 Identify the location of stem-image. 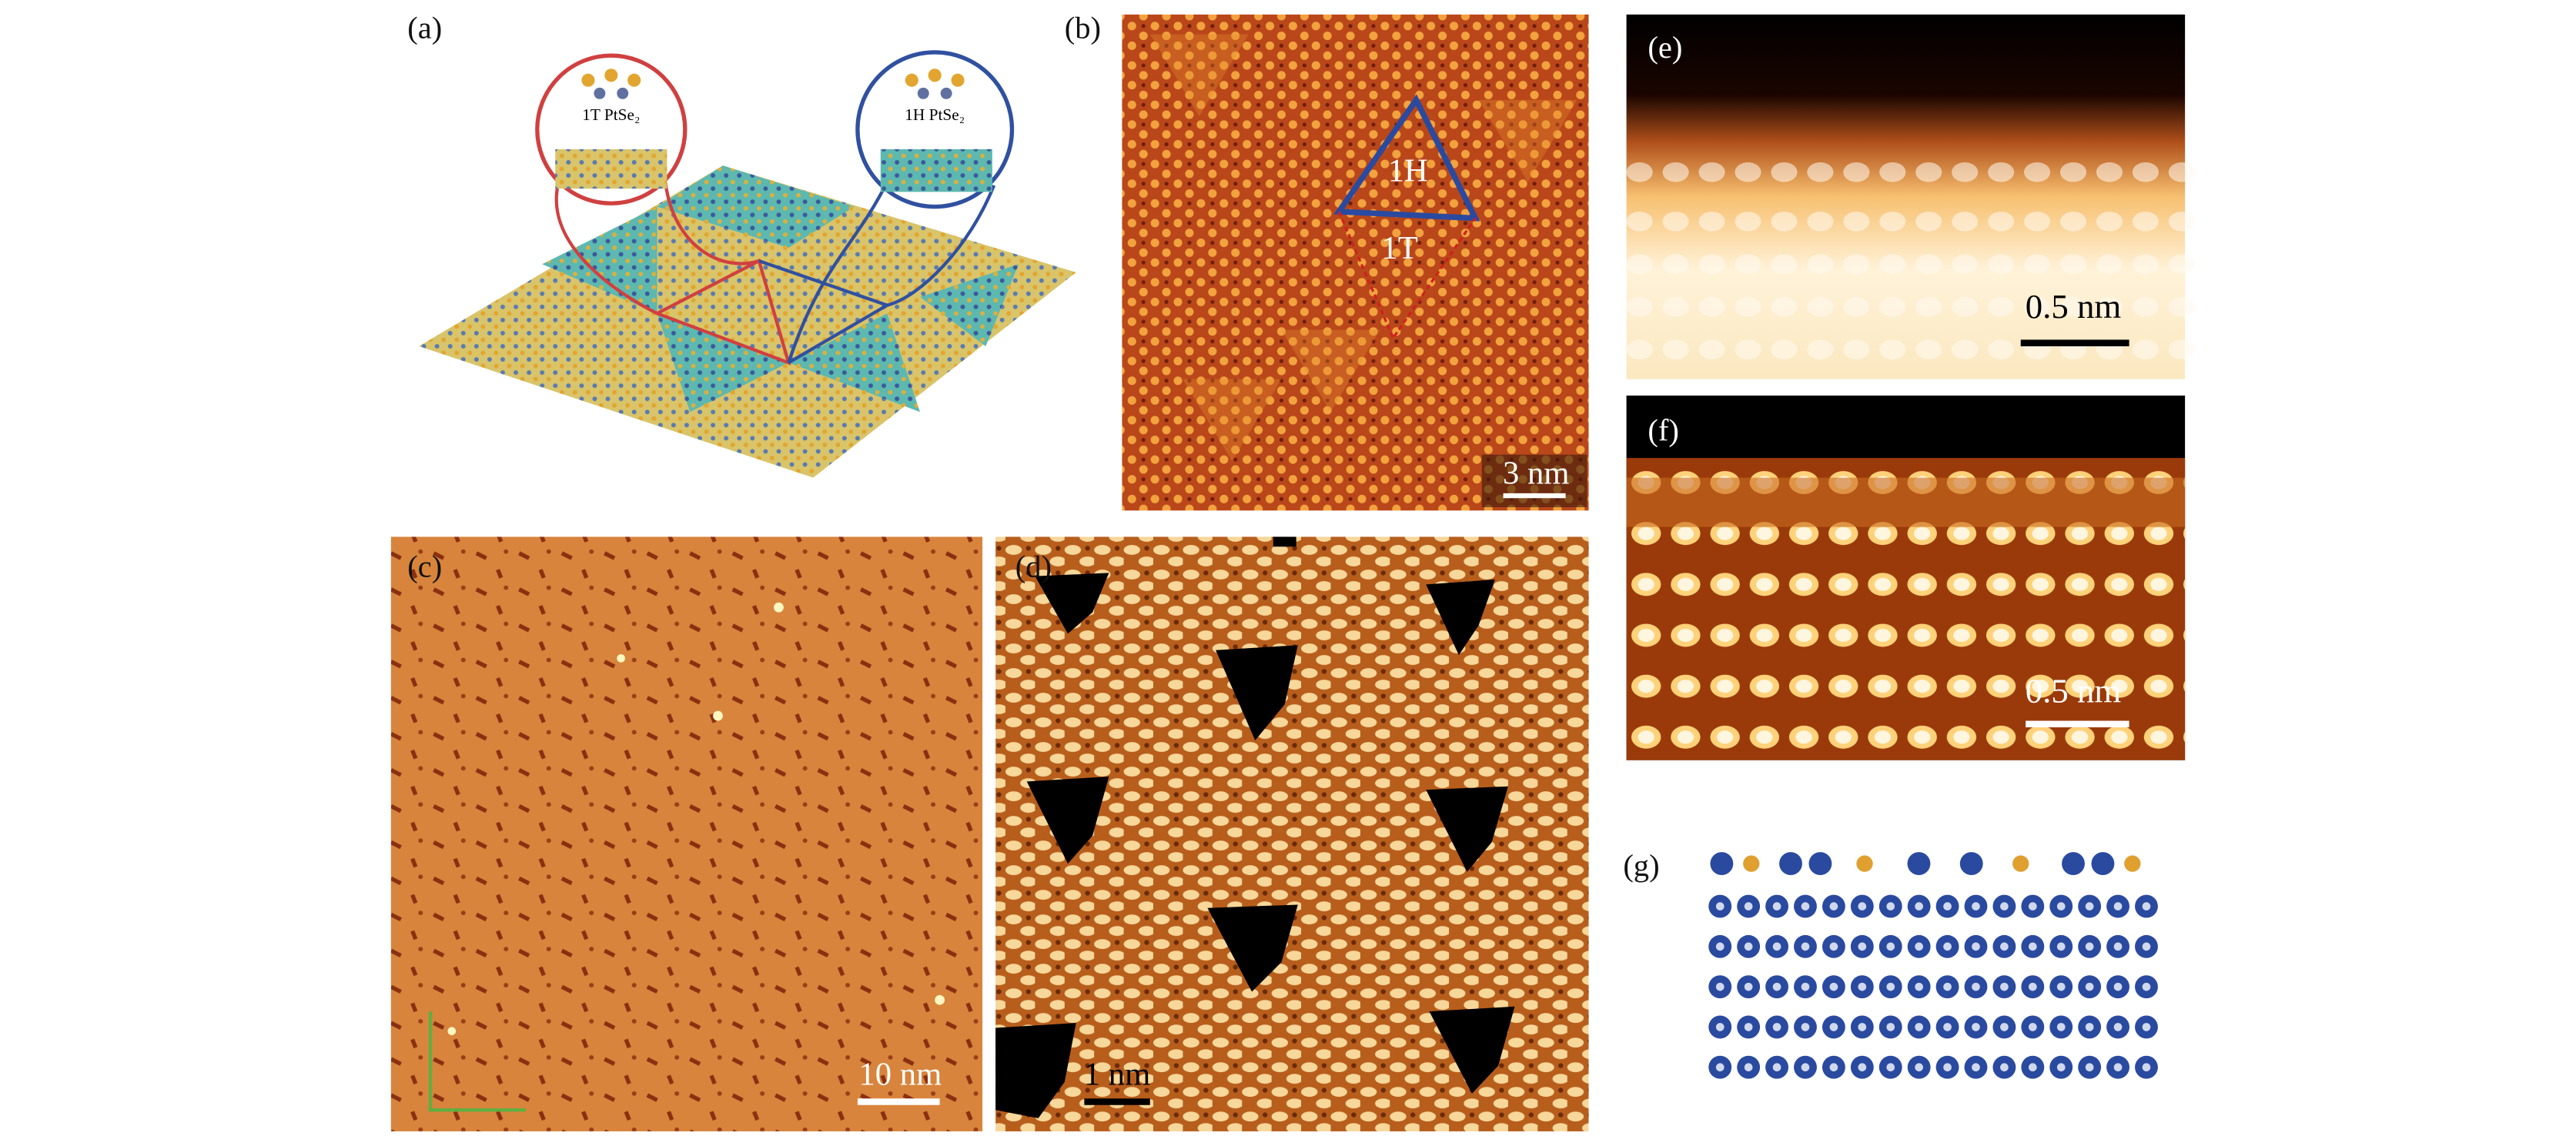
(1906, 196).